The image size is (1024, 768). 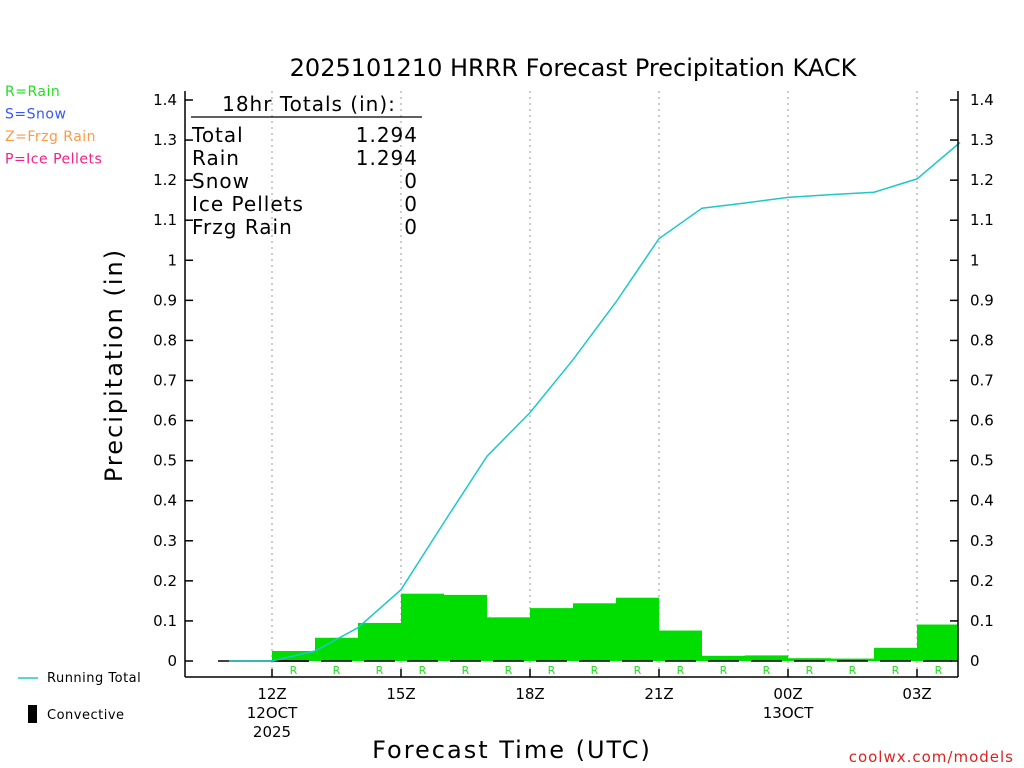 I want to click on y-tick-label-left-2: 0.2, so click(x=165, y=581).